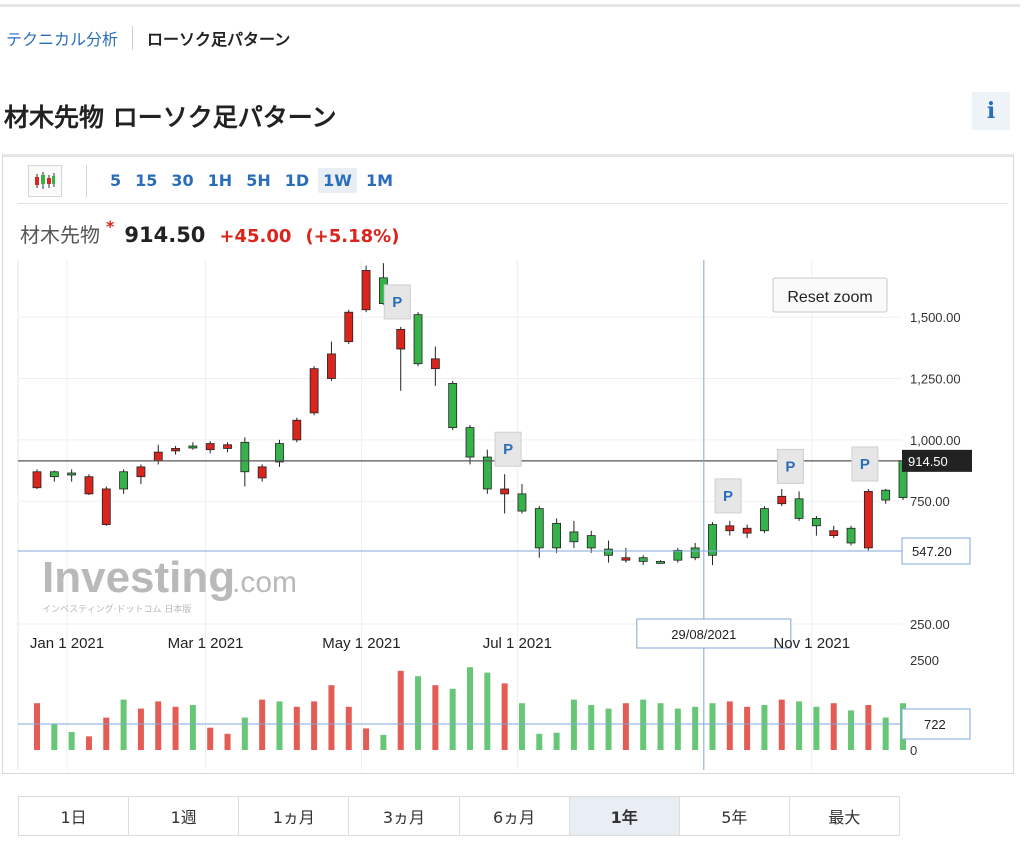  I want to click on breadcrumb-link-technical: テクニカル分析, so click(62, 39).